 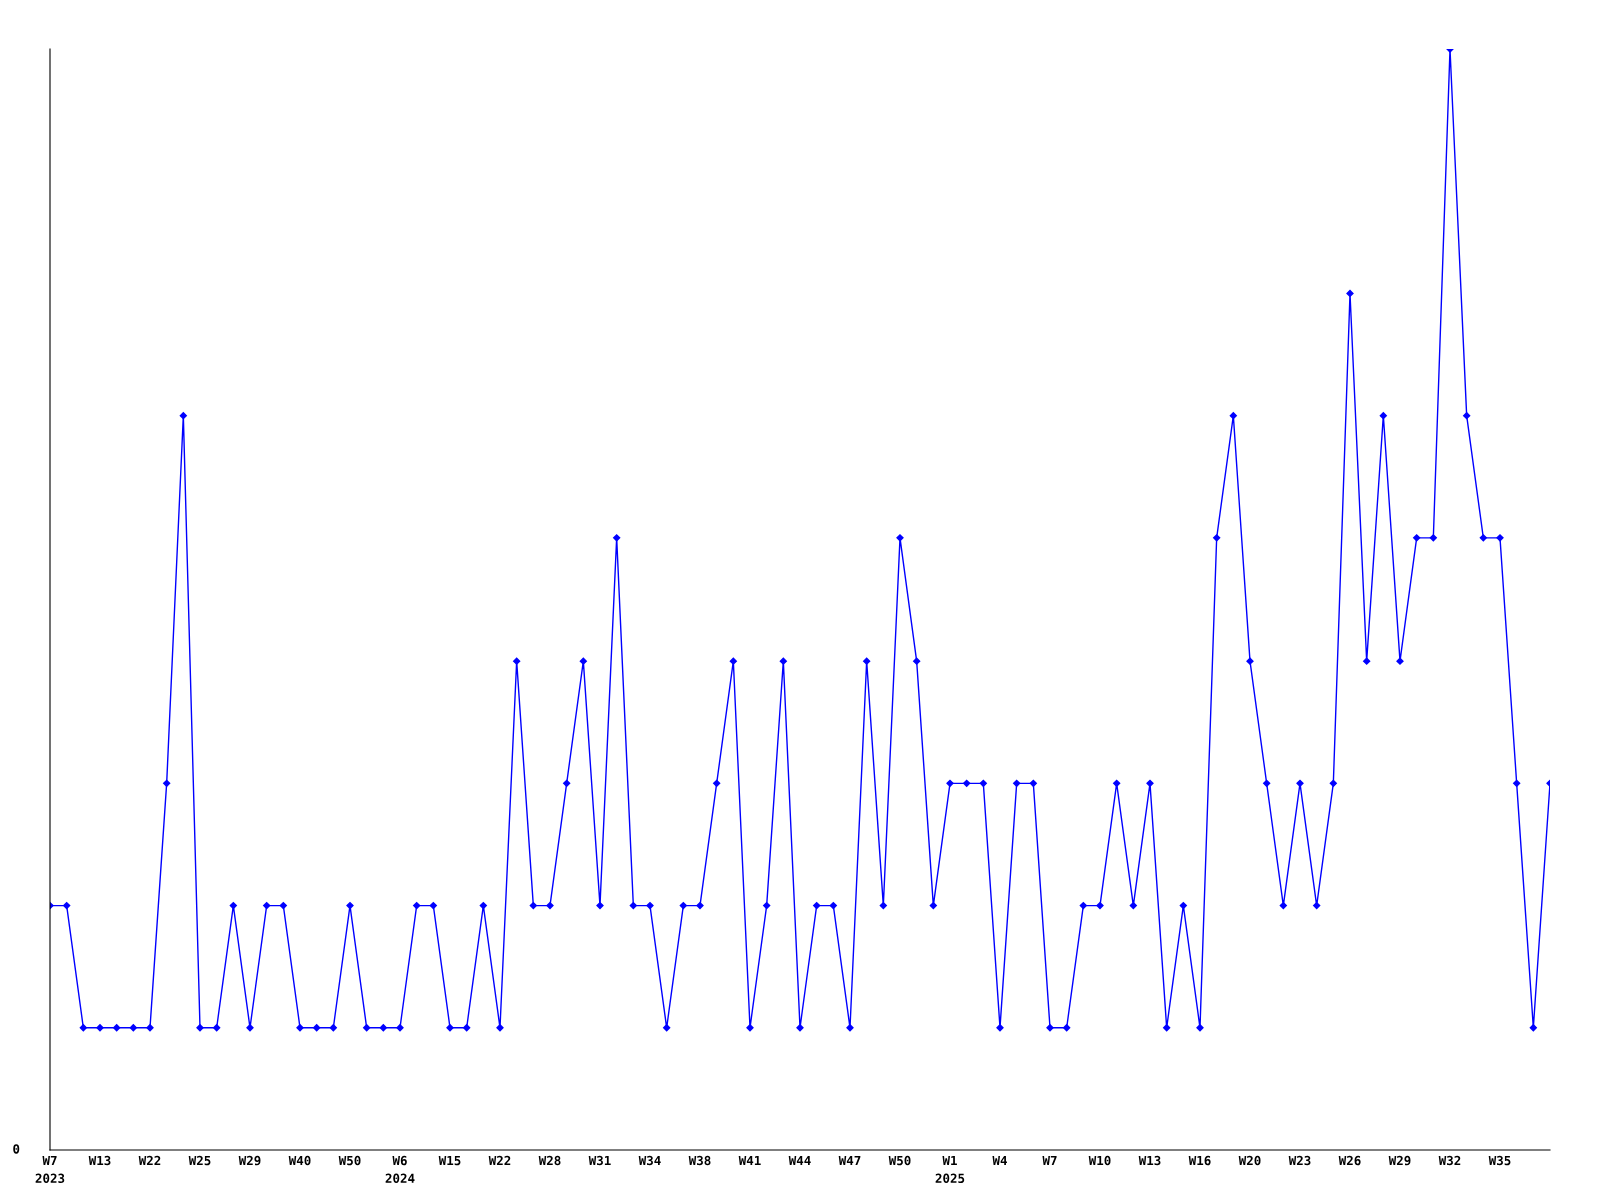 What do you see at coordinates (649, 1160) in the screenshot?
I see `x-tick-label: W34` at bounding box center [649, 1160].